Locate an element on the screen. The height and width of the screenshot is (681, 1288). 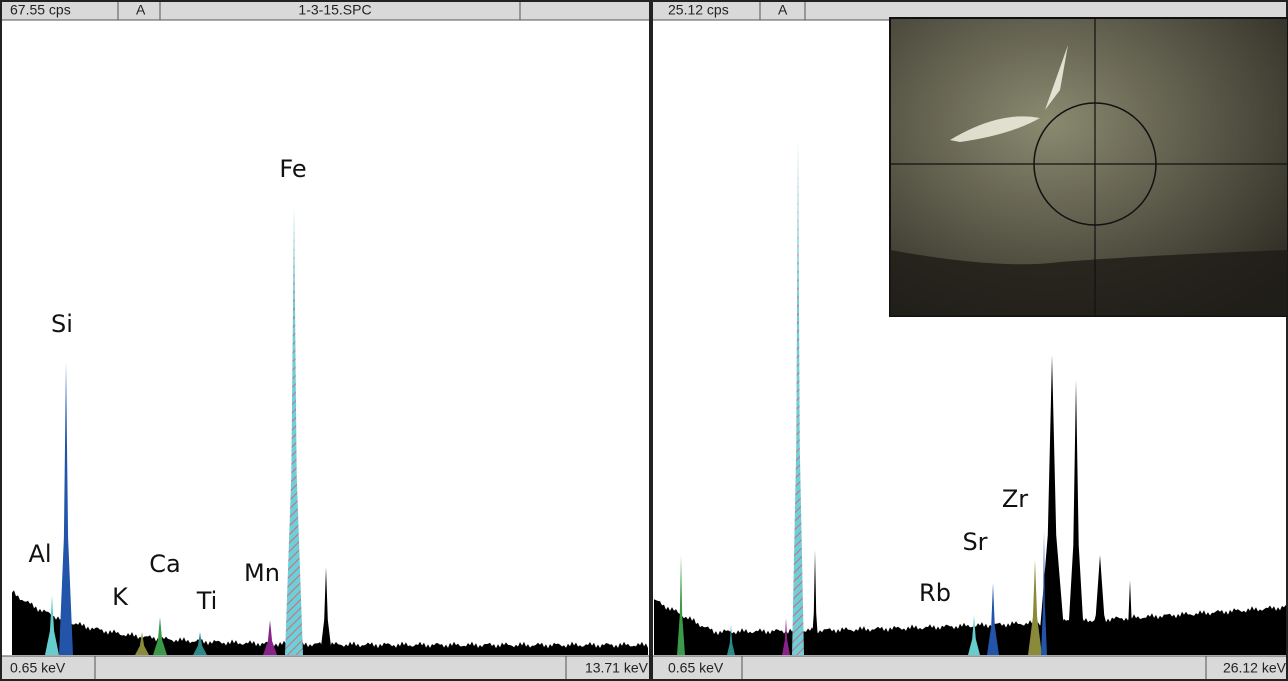
file-label: 1-3-15.SPC is located at coordinates (334, 10).